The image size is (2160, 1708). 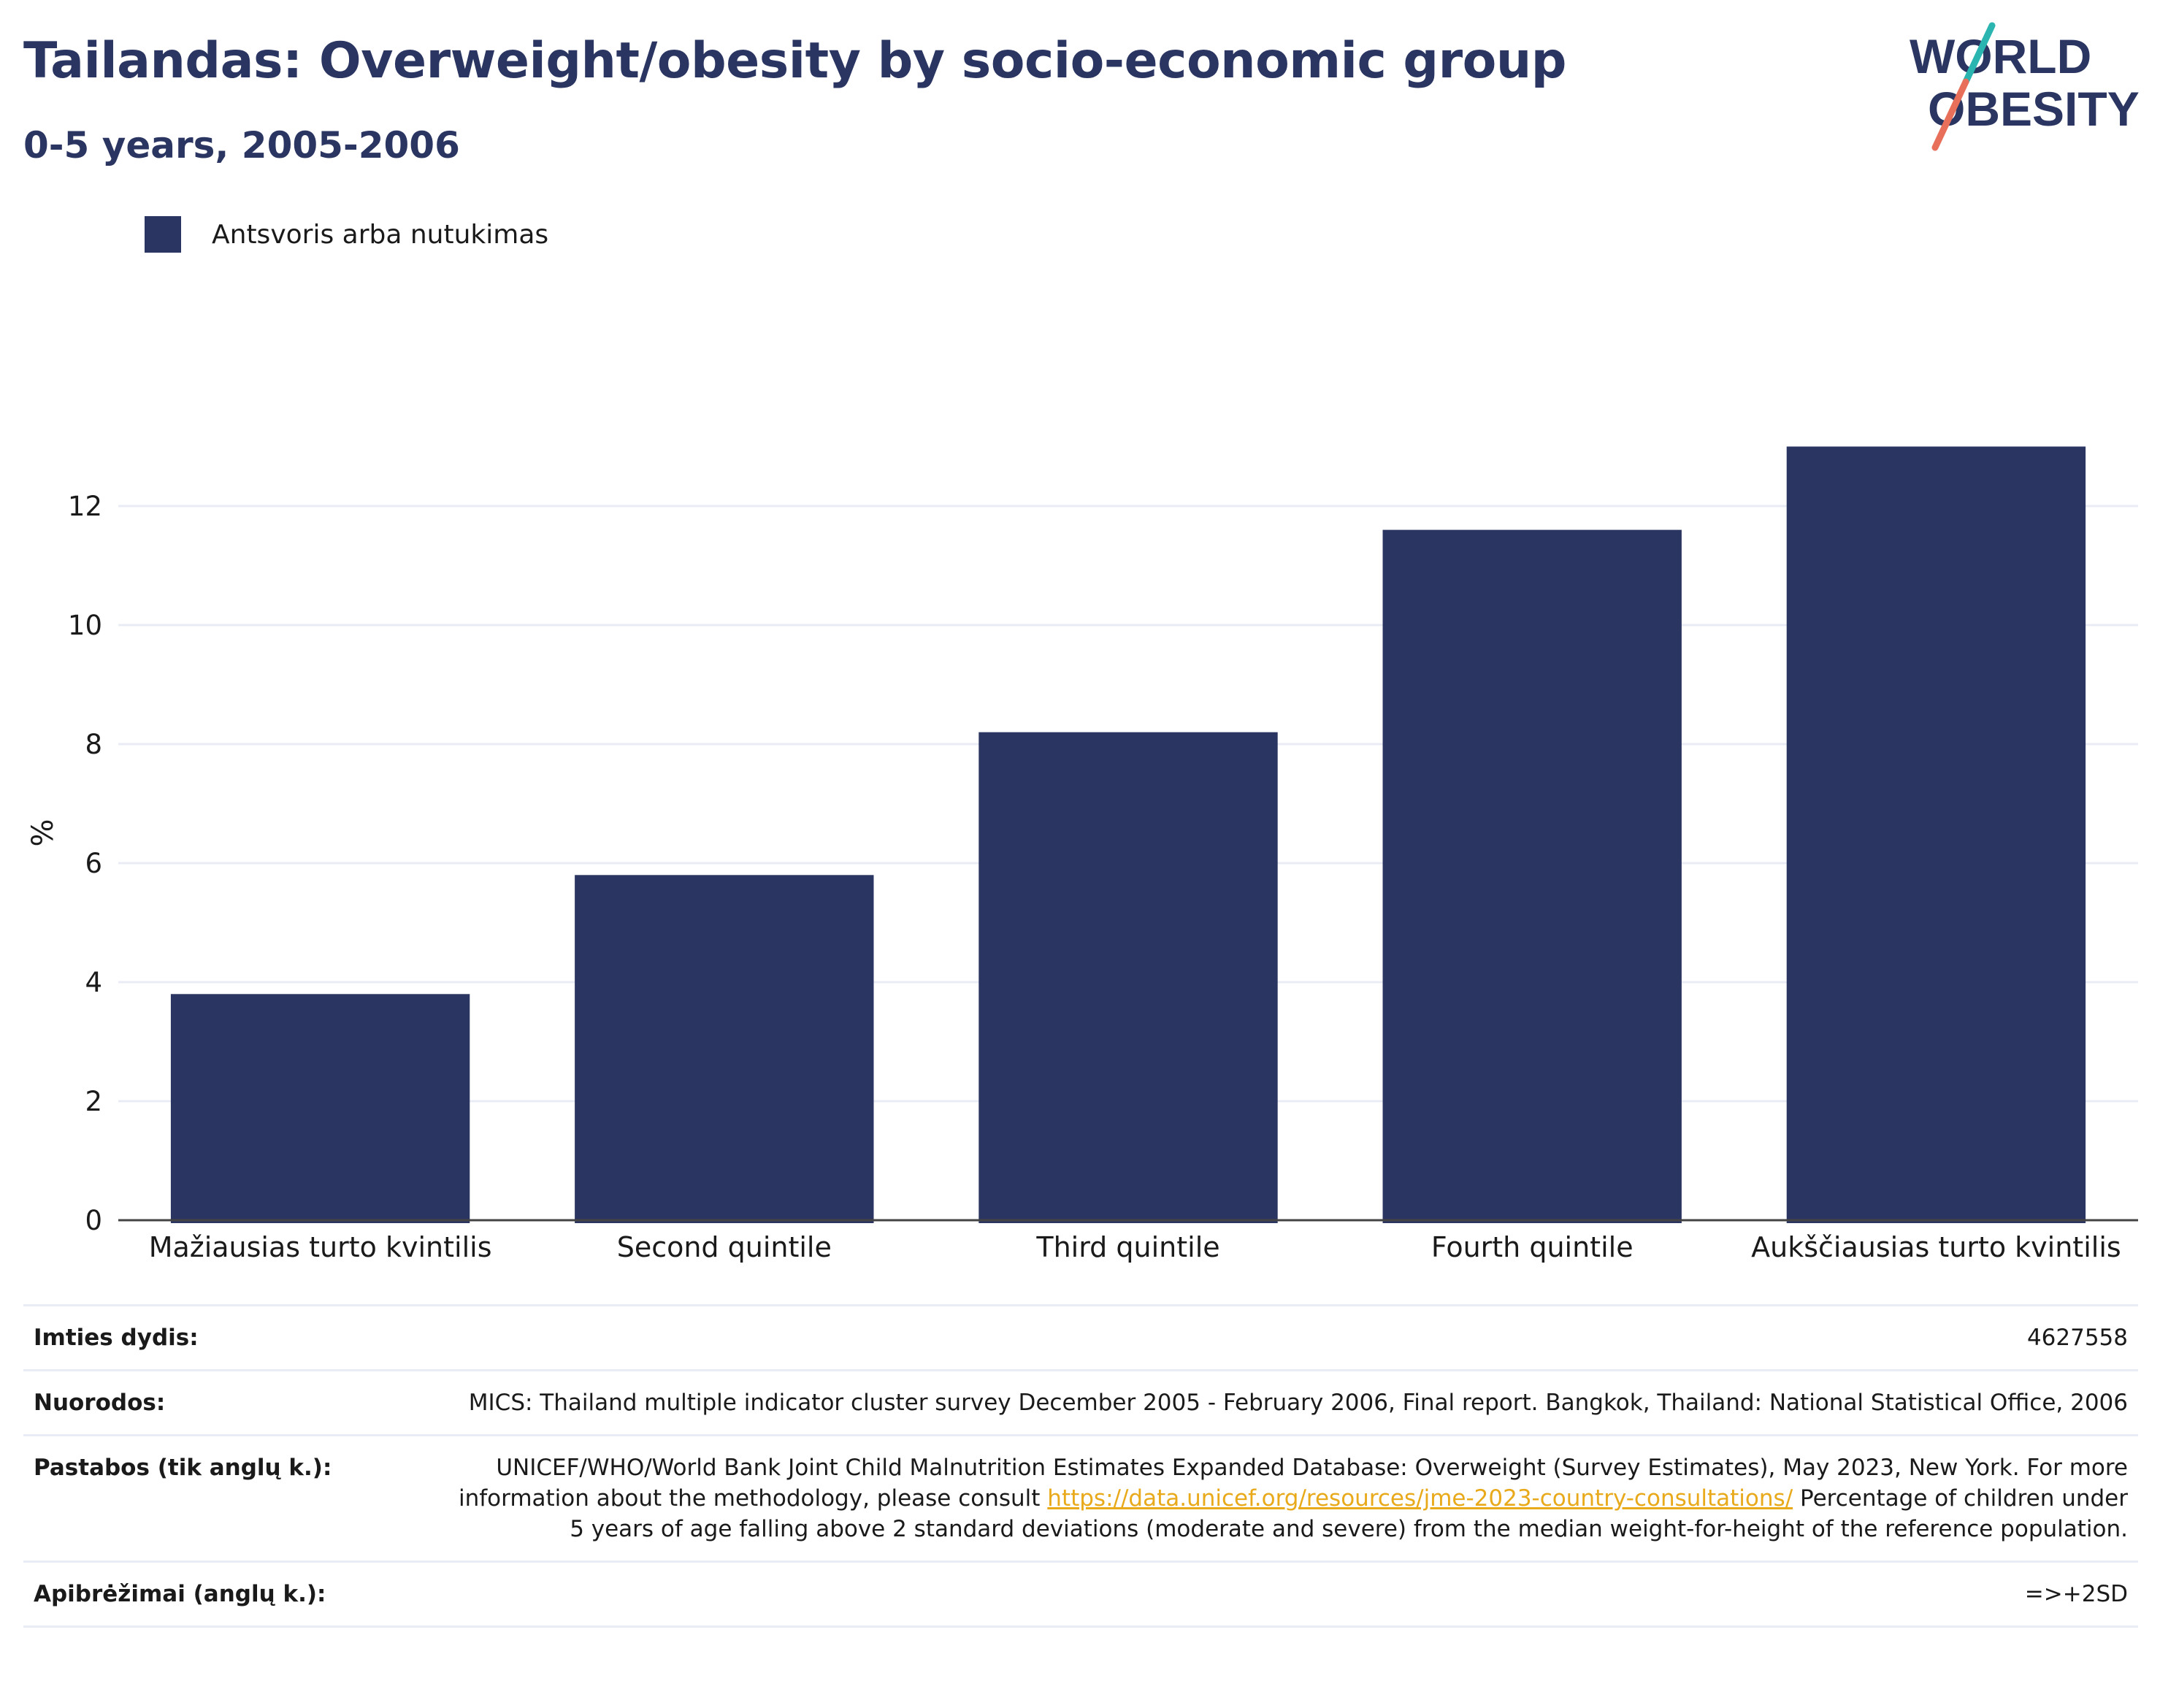 What do you see at coordinates (100, 1403) in the screenshot?
I see `references-label: Nuorodos:` at bounding box center [100, 1403].